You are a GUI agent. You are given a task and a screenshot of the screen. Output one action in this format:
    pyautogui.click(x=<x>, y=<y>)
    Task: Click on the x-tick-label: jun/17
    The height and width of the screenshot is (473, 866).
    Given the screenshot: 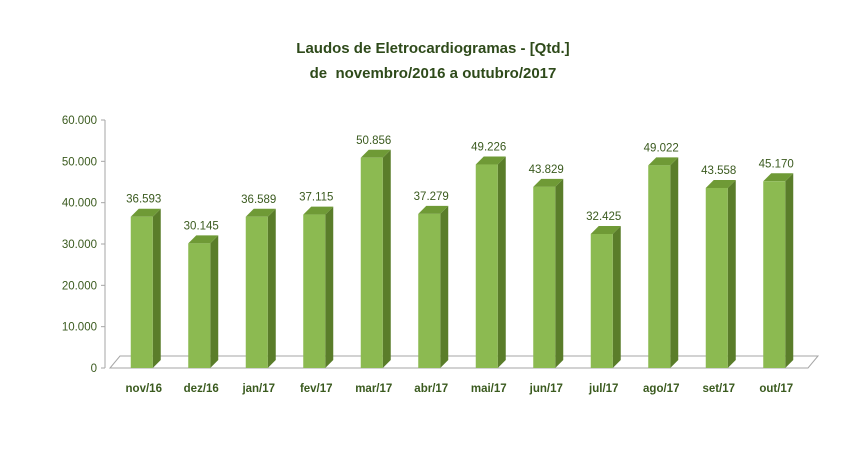 What is the action you would take?
    pyautogui.click(x=546, y=389)
    